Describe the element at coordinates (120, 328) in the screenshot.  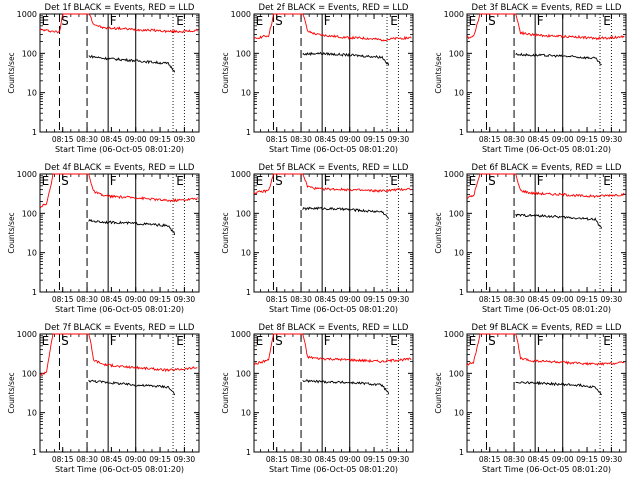
I see `panel-title: Det 7f BLACK = Events, RED = LLD` at that location.